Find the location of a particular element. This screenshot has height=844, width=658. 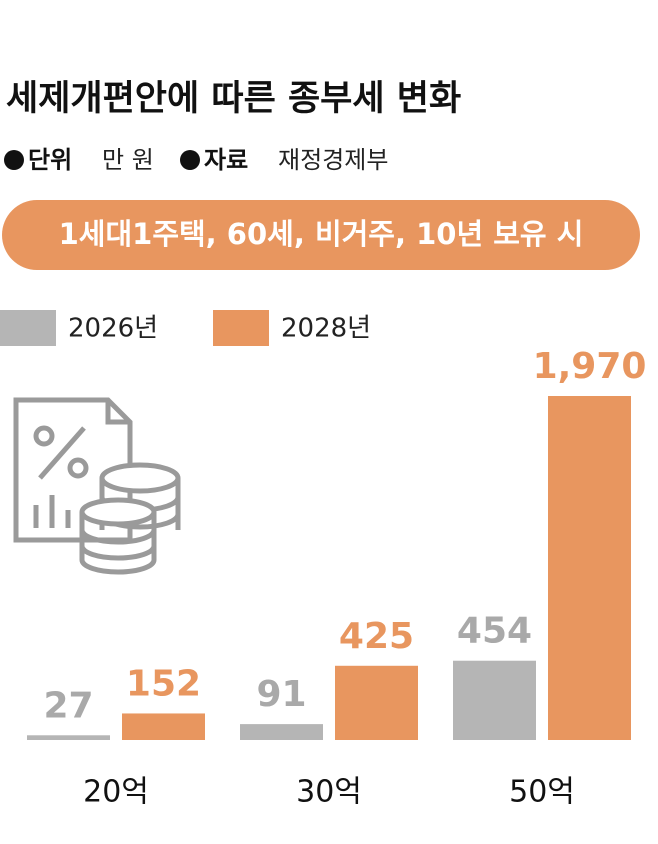

x-tick-label: 30억 is located at coordinates (329, 792).